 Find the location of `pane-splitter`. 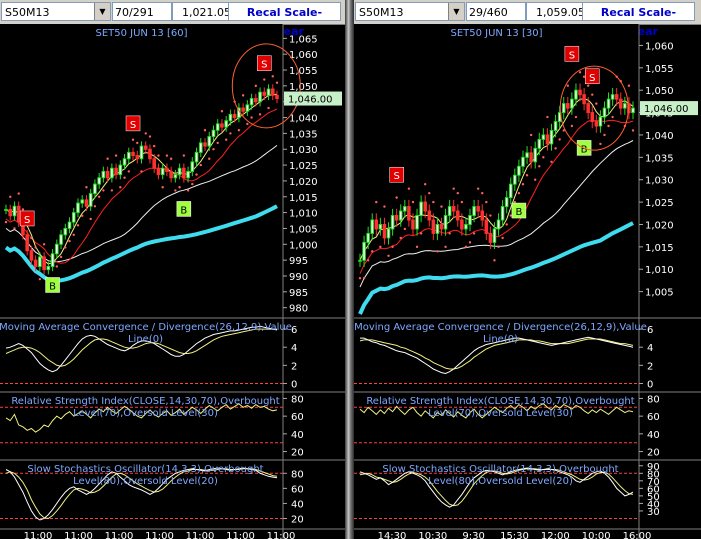

pane-splitter is located at coordinates (349, 269).